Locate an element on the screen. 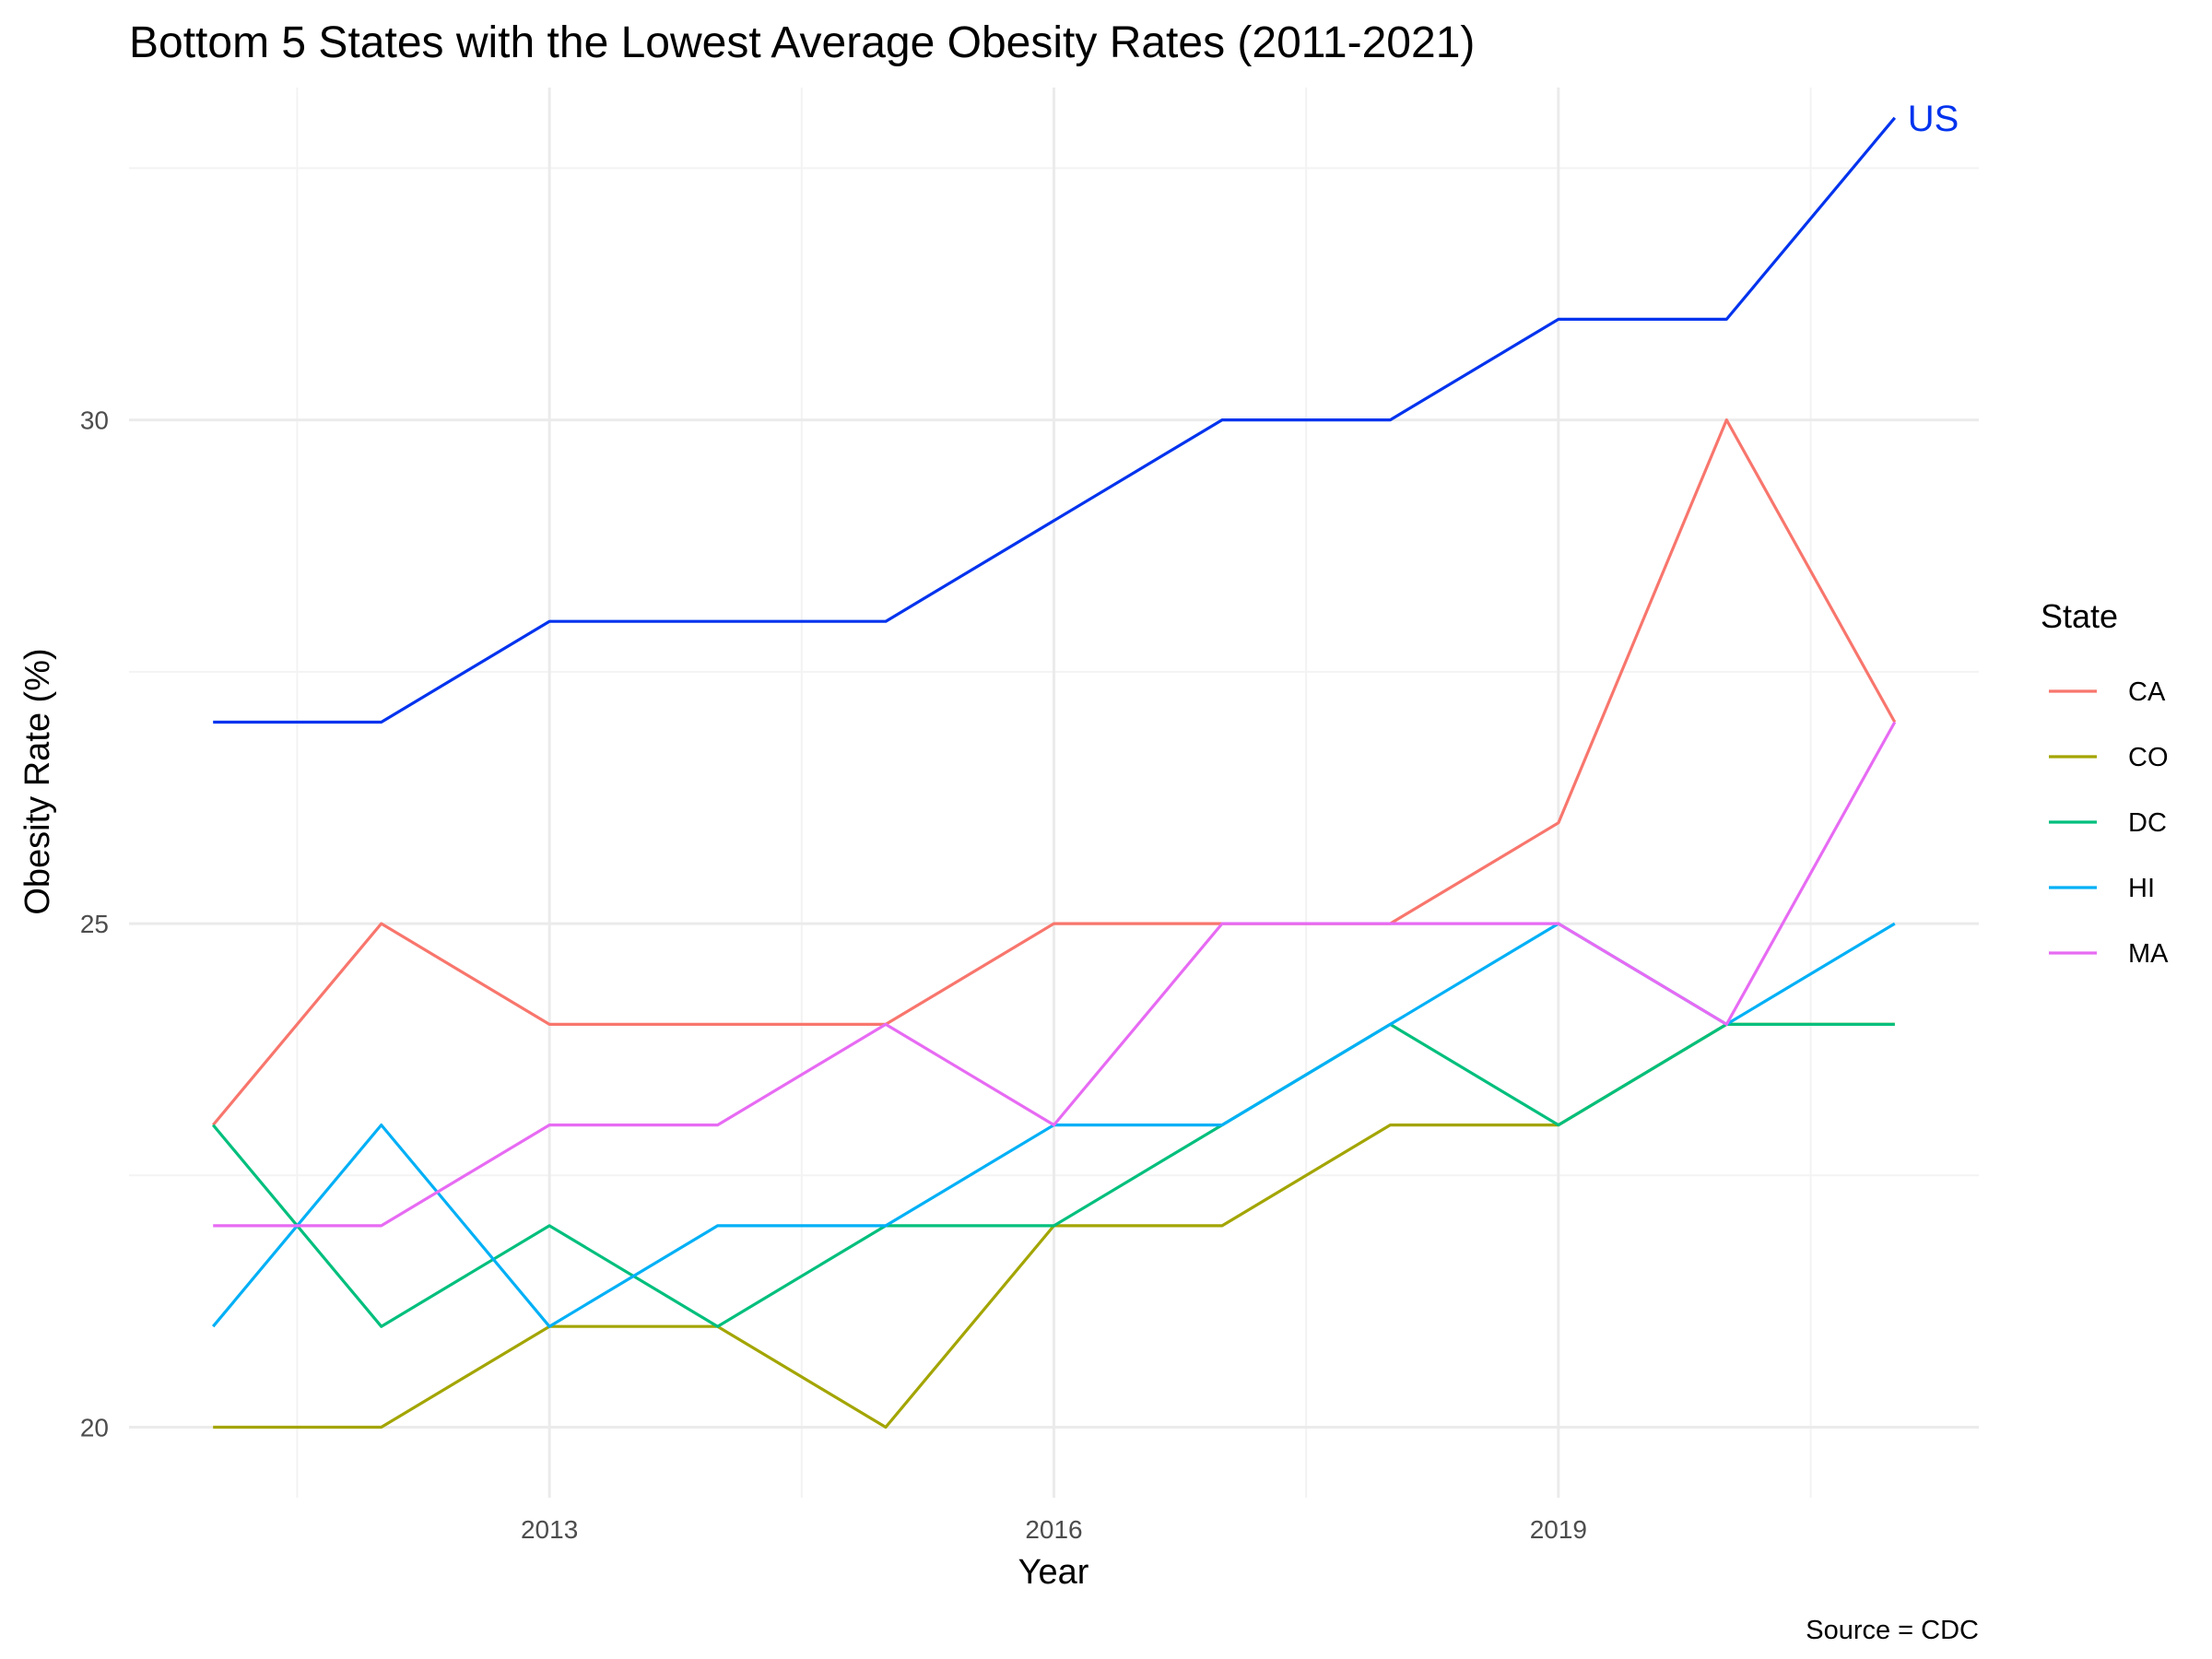 This screenshot has height=1659, width=2212. legend-label-dc: DC is located at coordinates (2147, 823).